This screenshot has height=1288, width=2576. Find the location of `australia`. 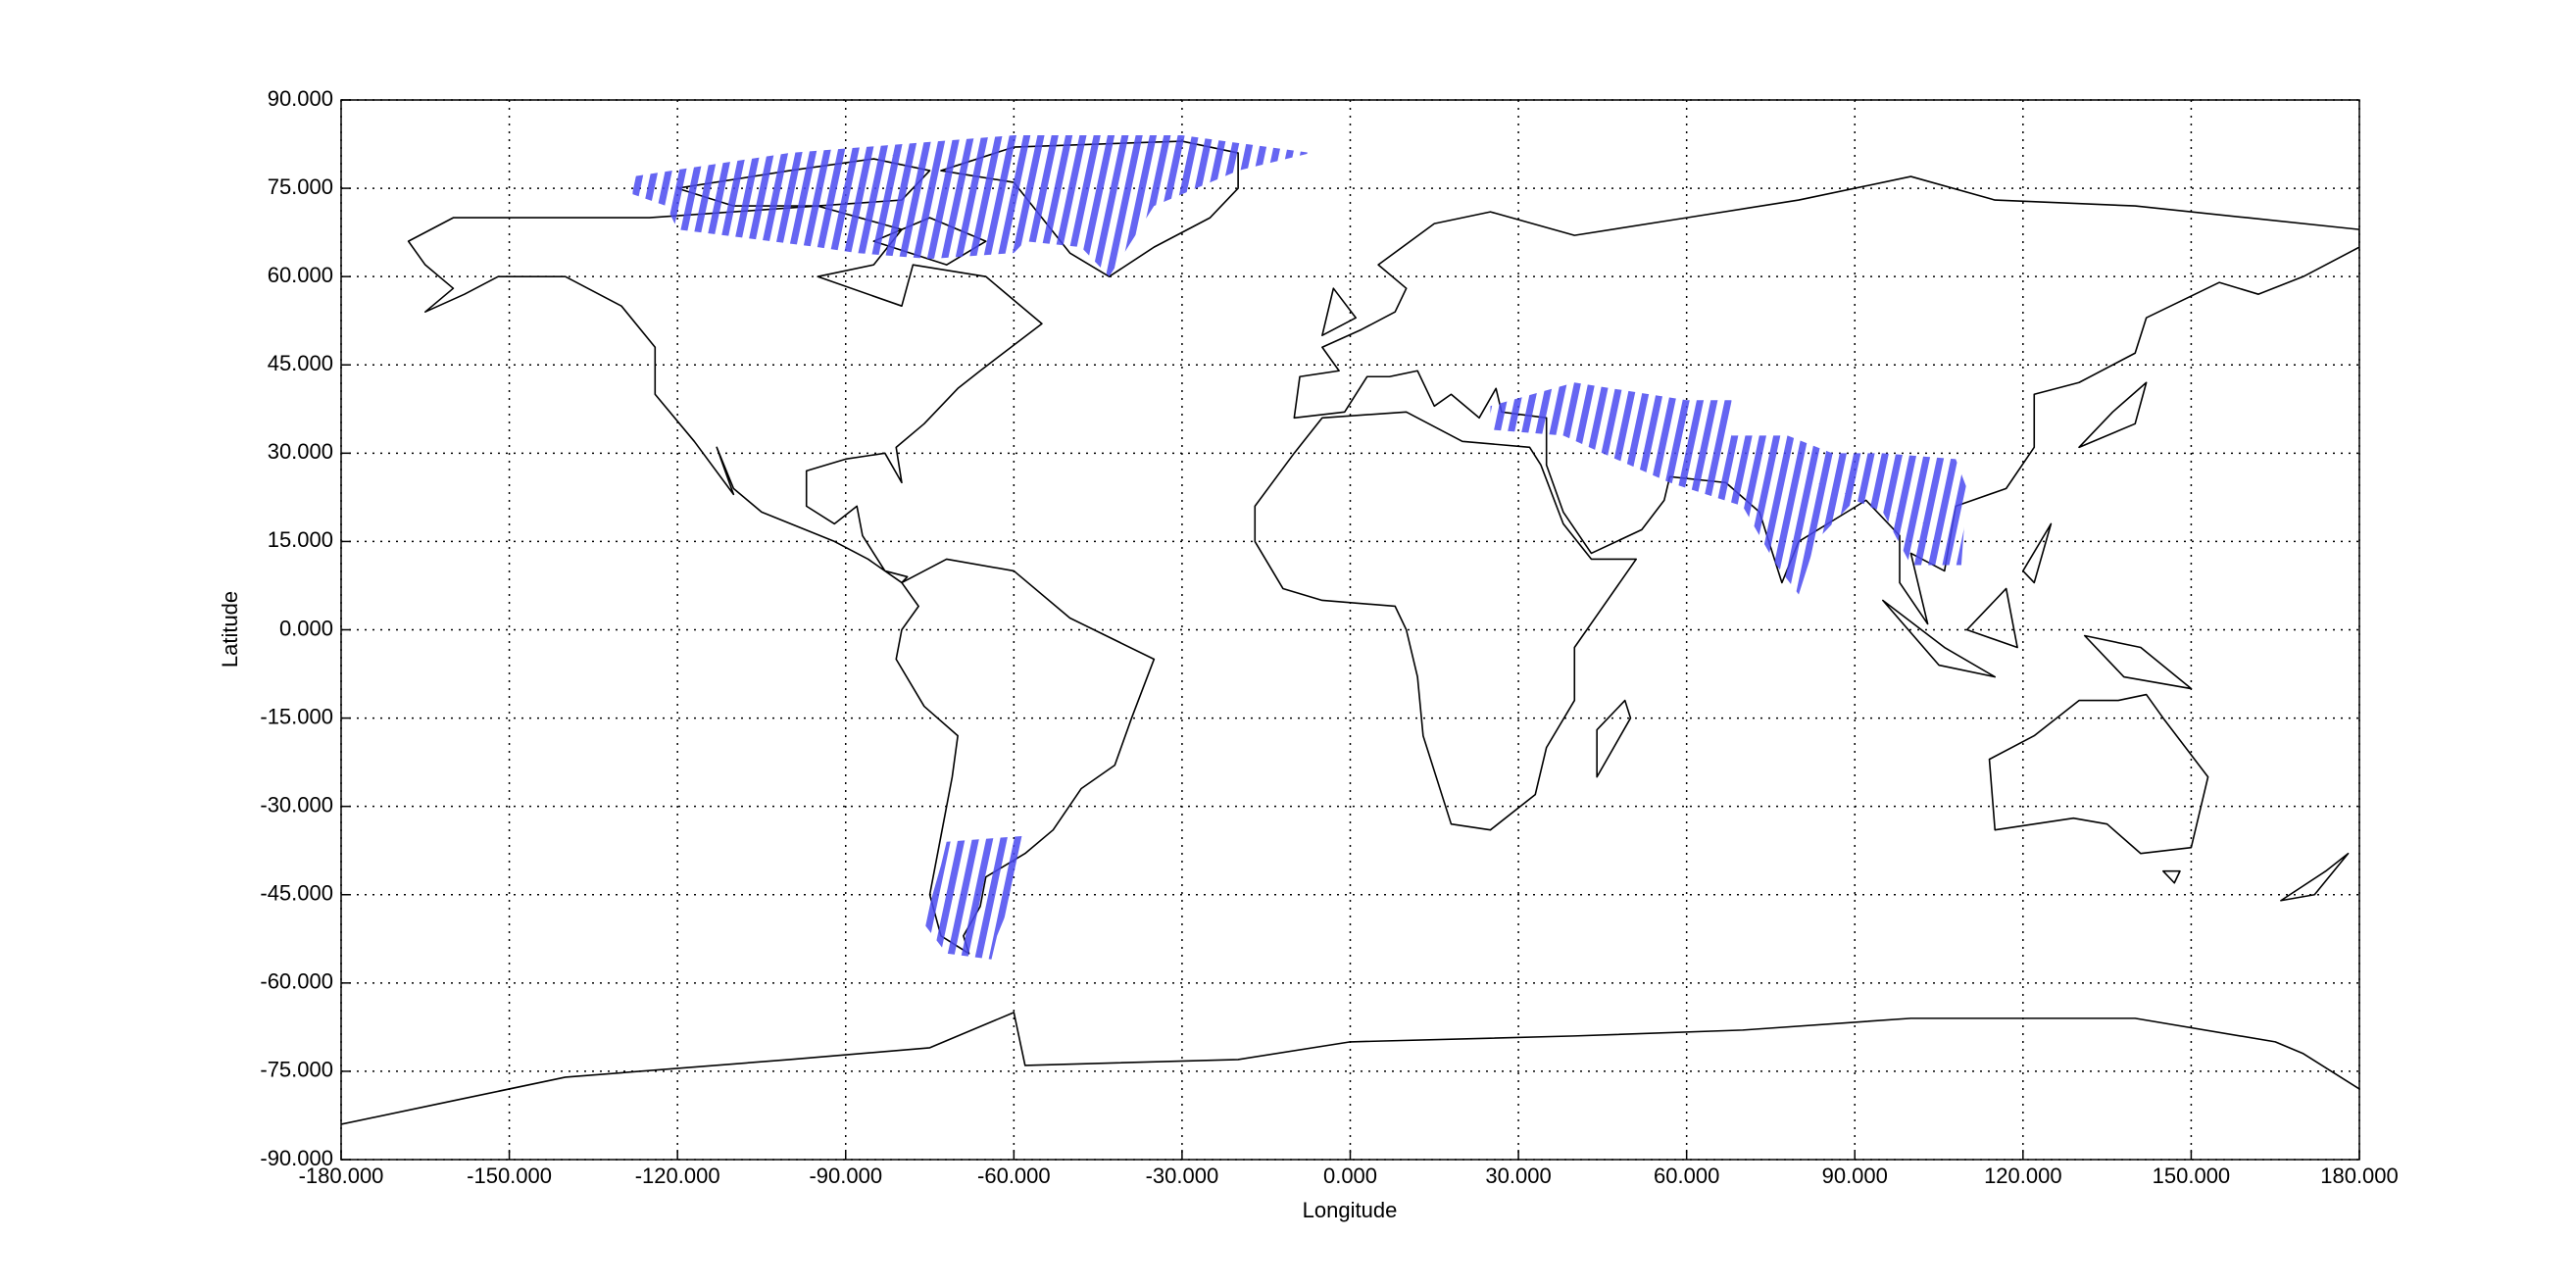

australia is located at coordinates (2099, 789).